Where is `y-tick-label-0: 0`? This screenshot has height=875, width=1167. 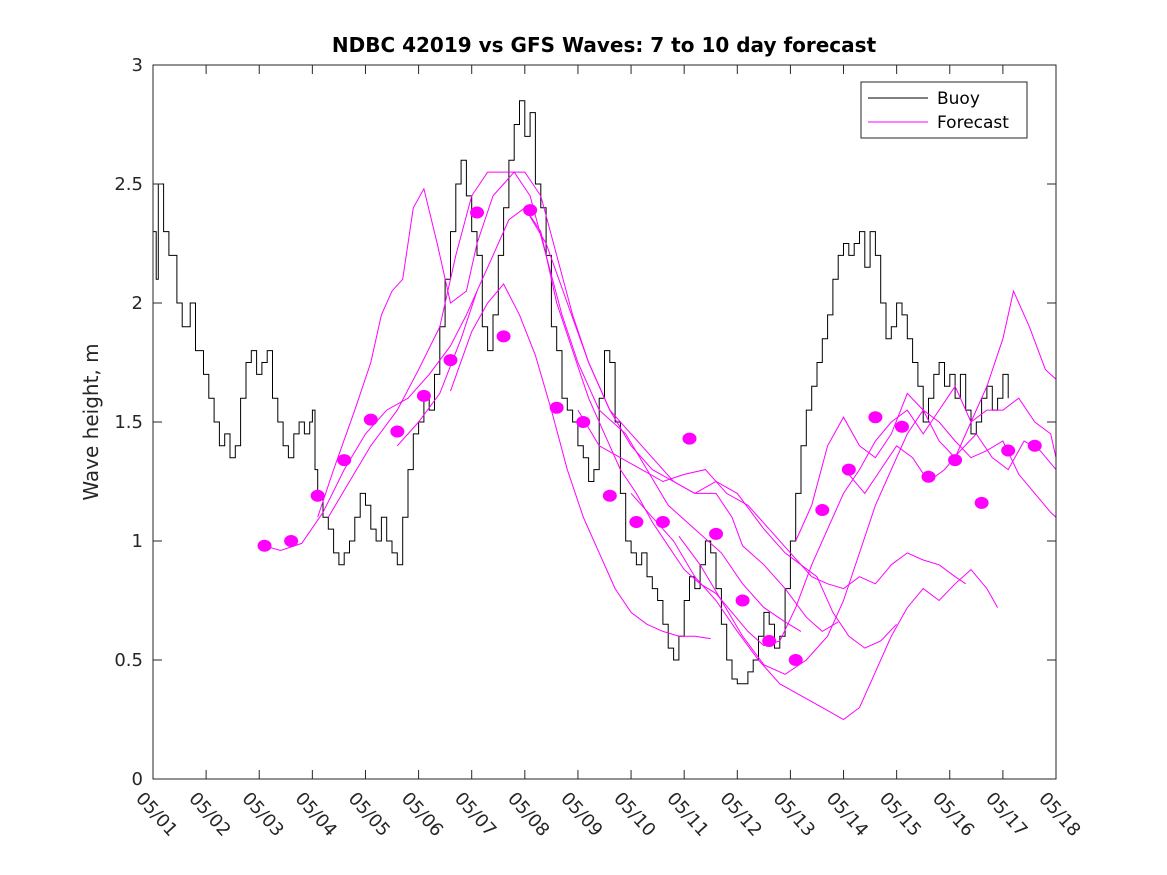
y-tick-label-0: 0 is located at coordinates (137, 779).